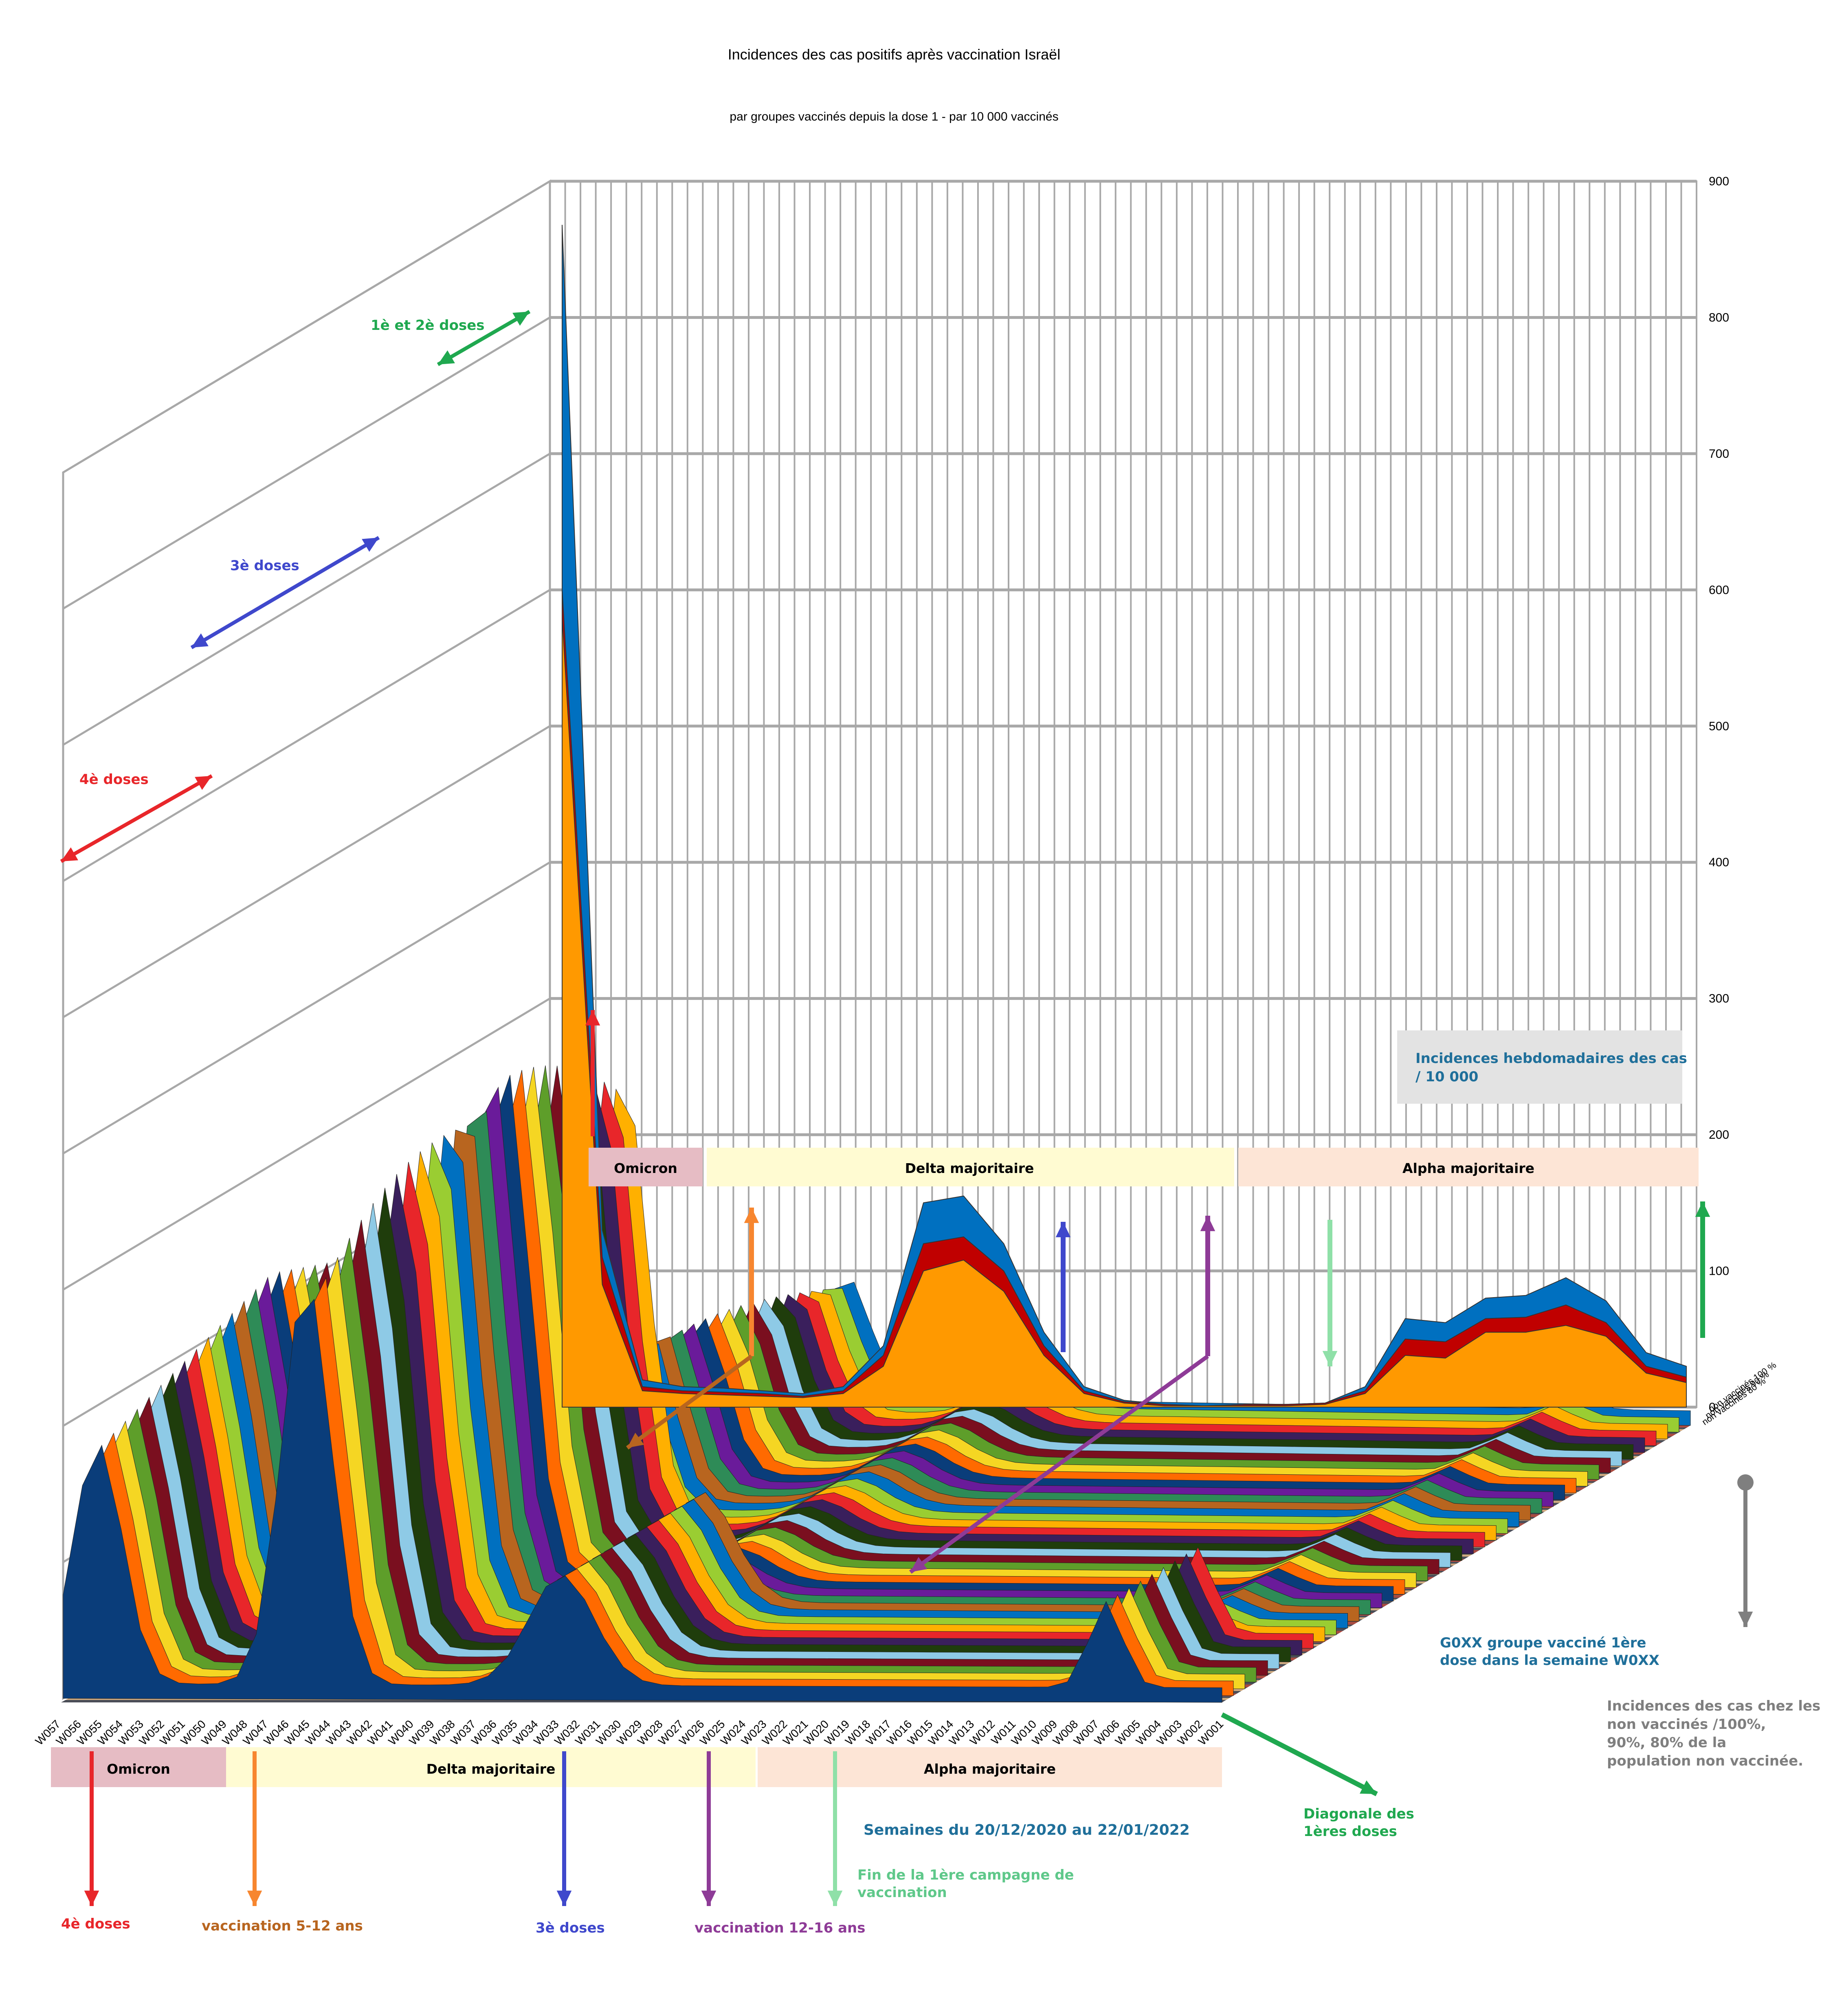 This screenshot has height=2016, width=1833. What do you see at coordinates (370, 545) in the screenshot?
I see `doses-3-arrow-head` at bounding box center [370, 545].